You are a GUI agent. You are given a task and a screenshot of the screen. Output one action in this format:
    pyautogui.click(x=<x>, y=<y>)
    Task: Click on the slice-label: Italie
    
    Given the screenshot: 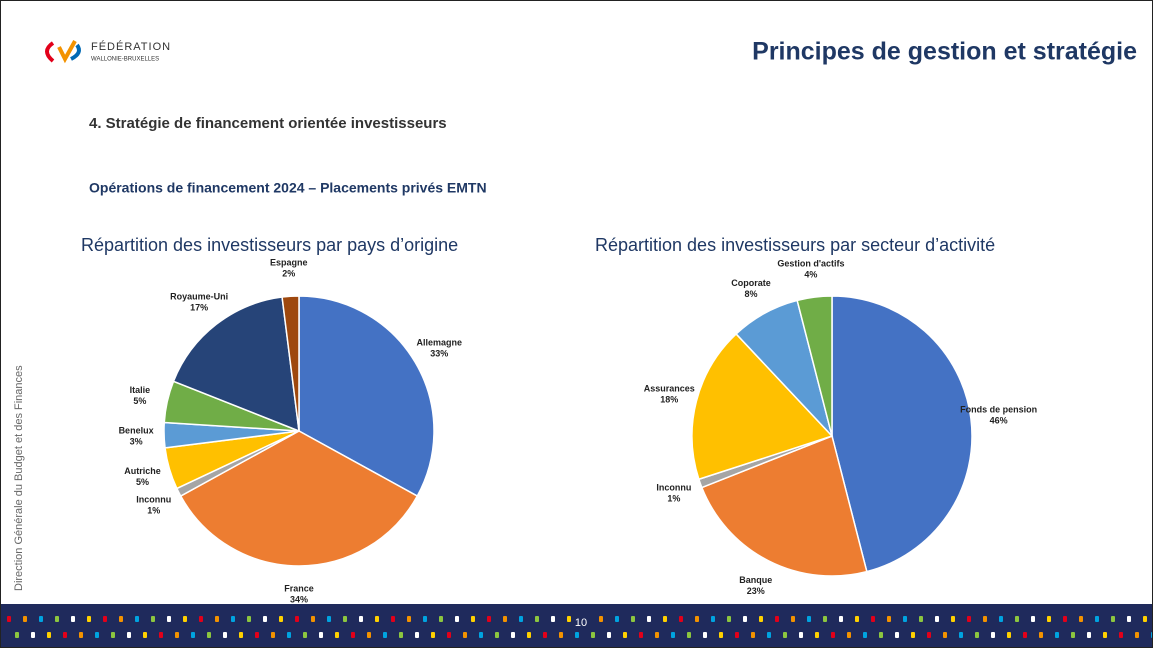 What is the action you would take?
    pyautogui.click(x=140, y=390)
    